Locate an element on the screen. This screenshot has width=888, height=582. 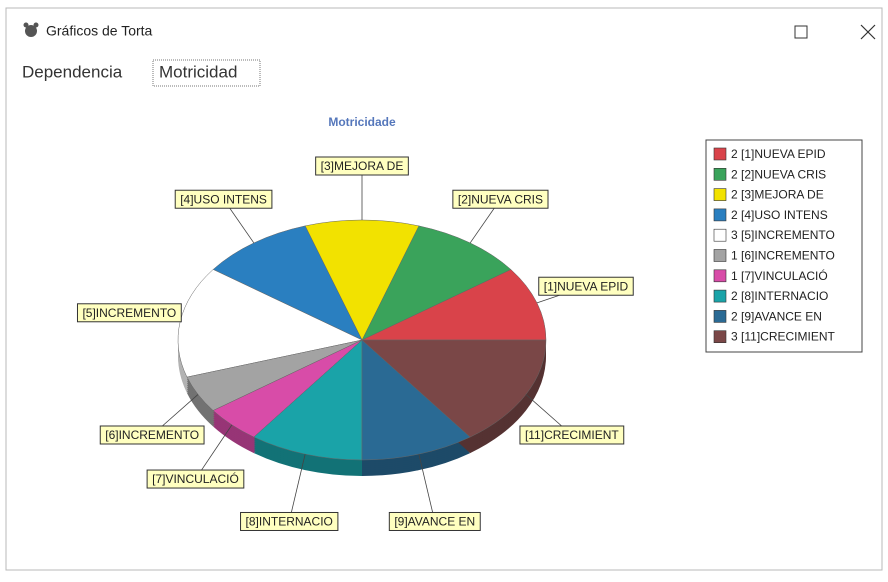
legend-name: [3]MEJORA DE is located at coordinates (782, 195).